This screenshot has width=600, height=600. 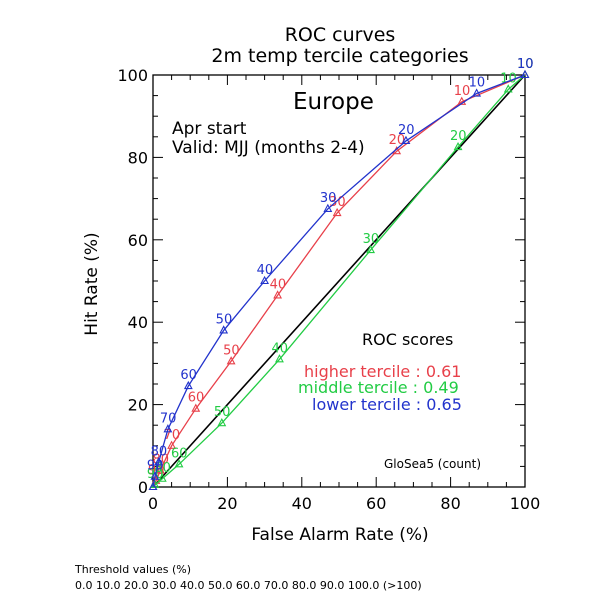 What do you see at coordinates (340, 35) in the screenshot?
I see `chart-title: ROC curves` at bounding box center [340, 35].